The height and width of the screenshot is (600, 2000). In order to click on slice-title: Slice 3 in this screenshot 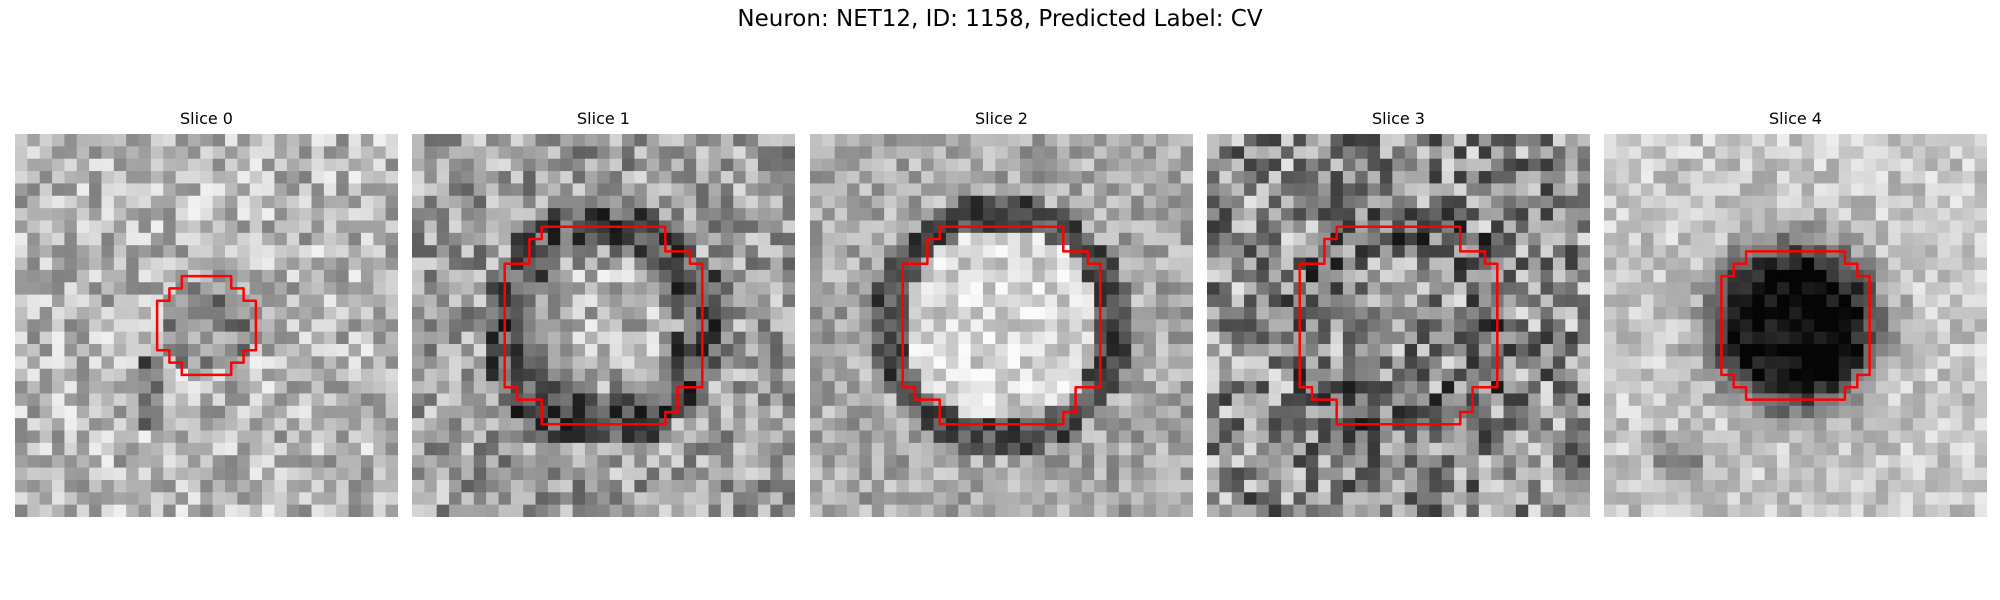, I will do `click(1398, 118)`.